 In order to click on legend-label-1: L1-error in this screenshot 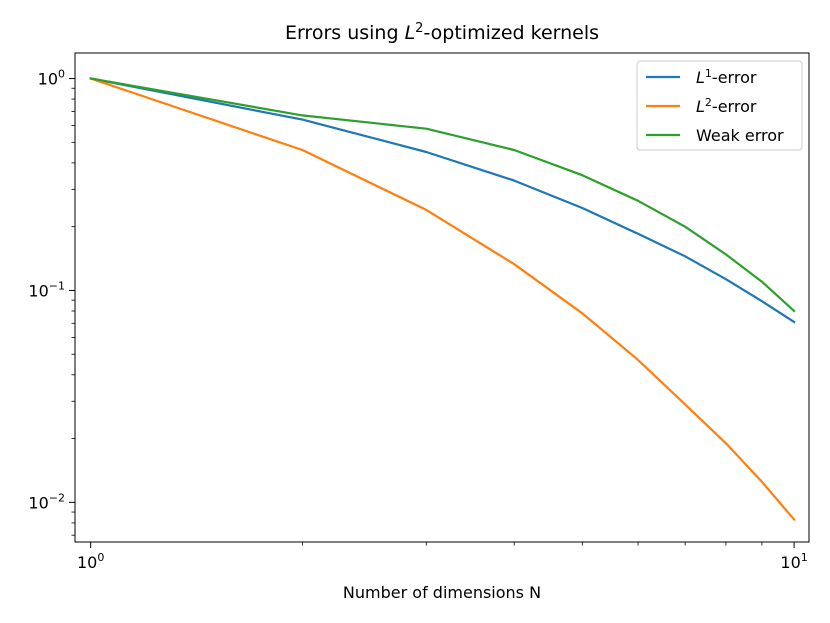, I will do `click(726, 77)`.